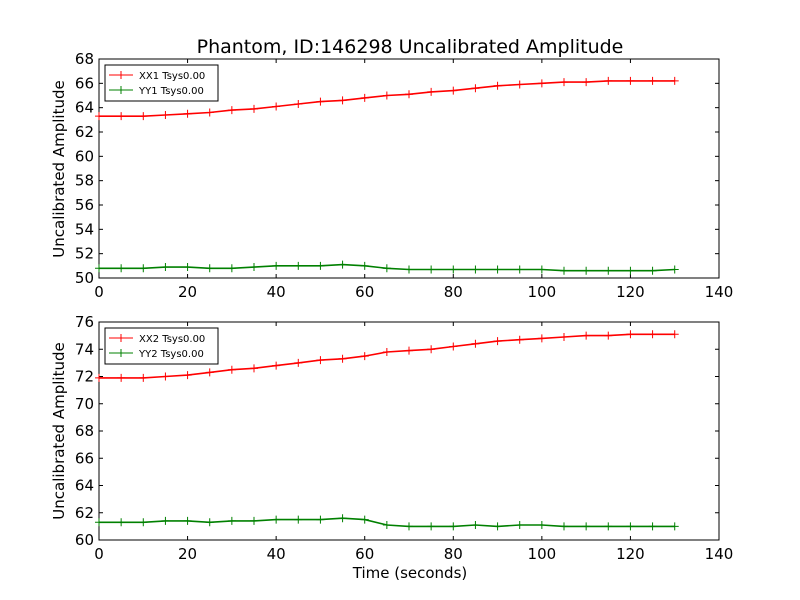 This screenshot has width=800, height=600. I want to click on bottom-xtick-label: 140, so click(719, 554).